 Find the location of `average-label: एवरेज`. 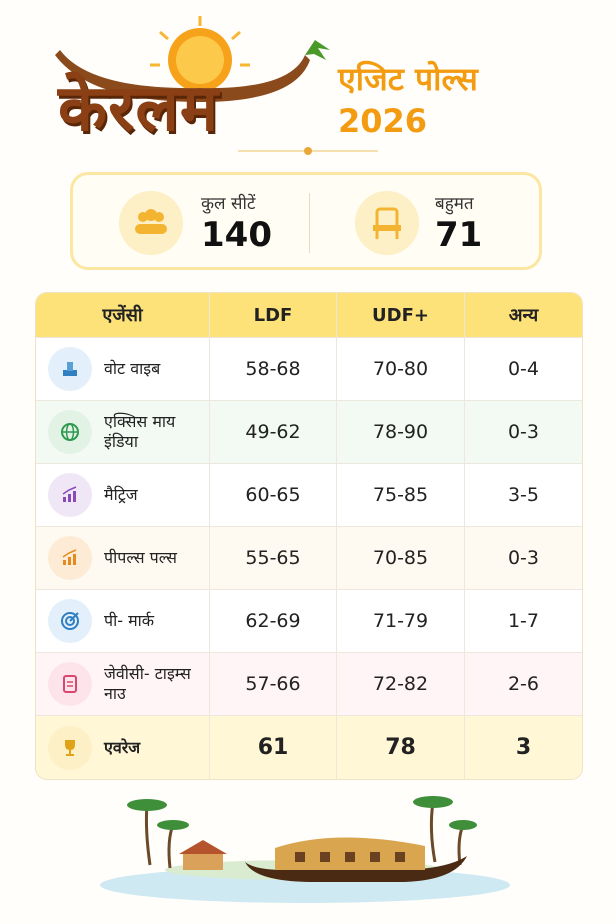

average-label: एवरेज is located at coordinates (122, 747).